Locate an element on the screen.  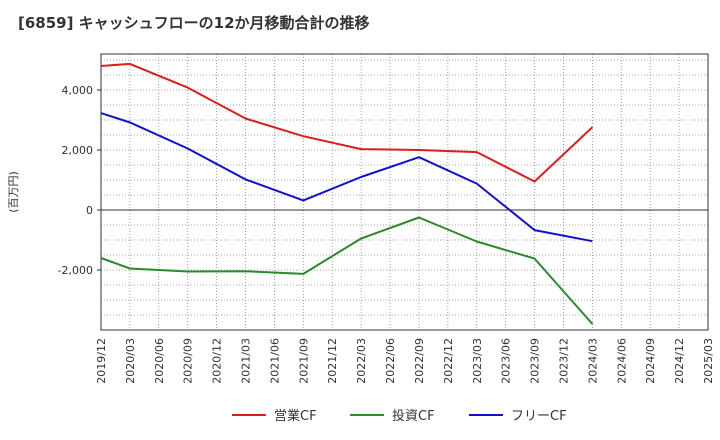
x-tick-label: 2020/06 is located at coordinates (159, 361).